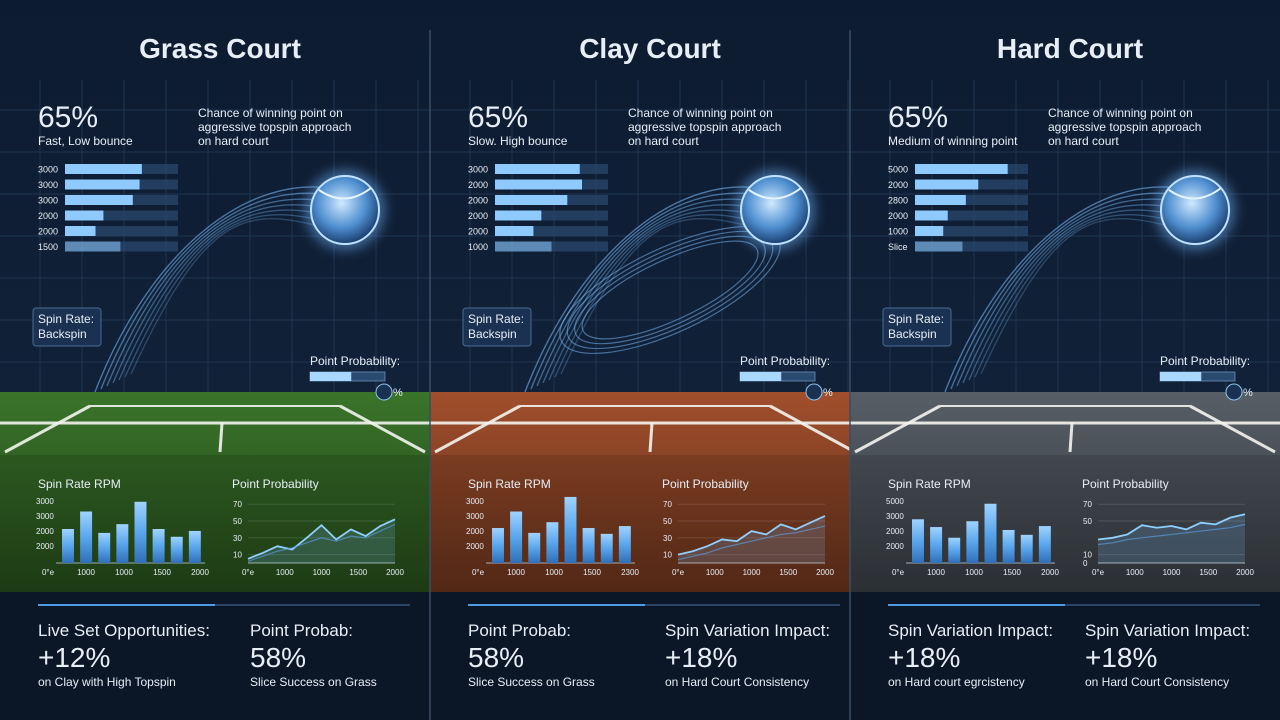  I want to click on line-chart-ytick: 50, so click(667, 521).